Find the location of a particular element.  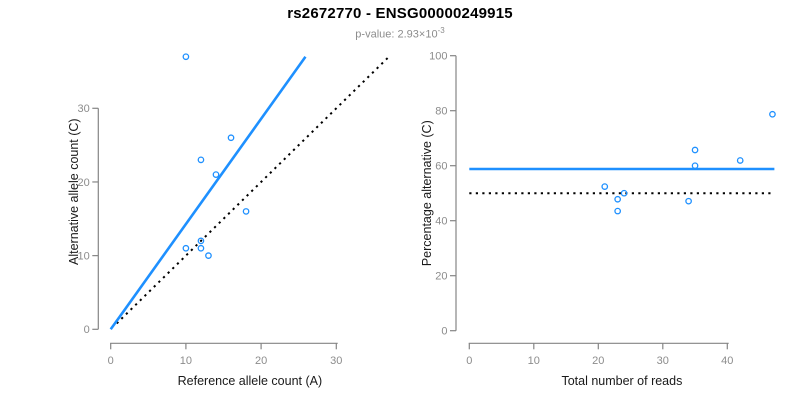

y-tick-label: 10 is located at coordinates (84, 256).